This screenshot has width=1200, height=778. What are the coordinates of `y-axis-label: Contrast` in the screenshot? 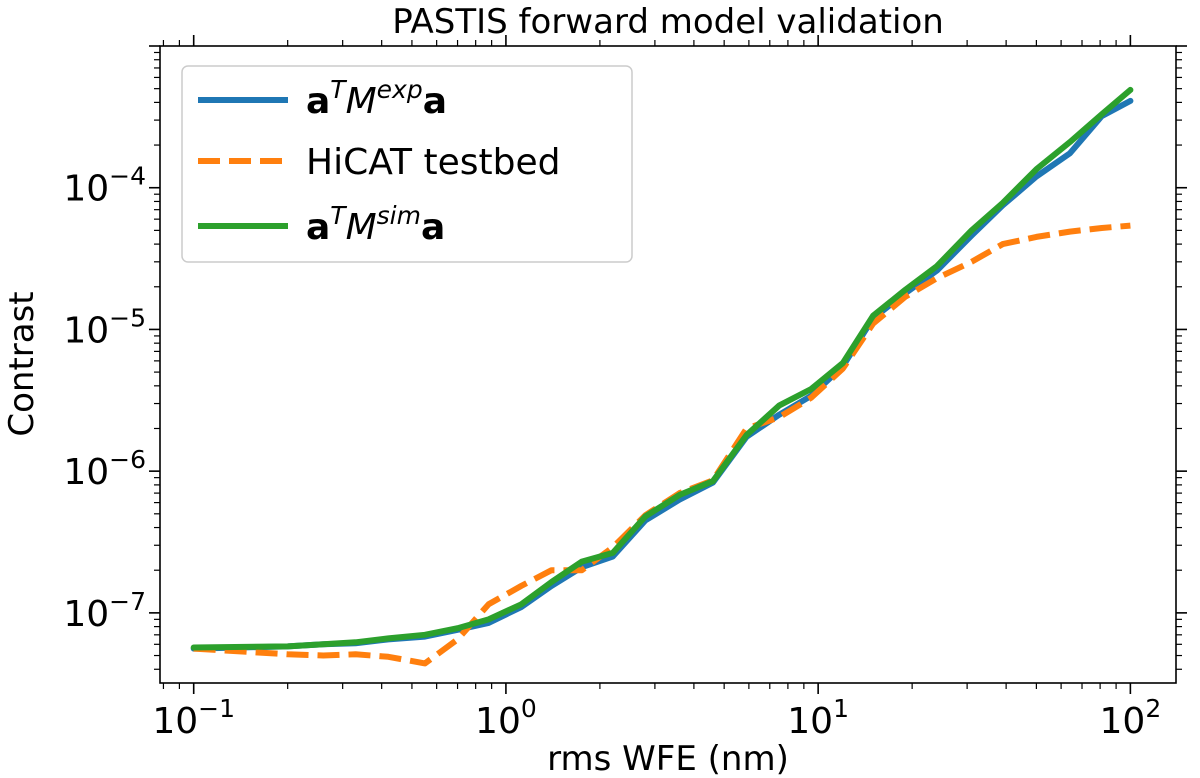 It's located at (22, 363).